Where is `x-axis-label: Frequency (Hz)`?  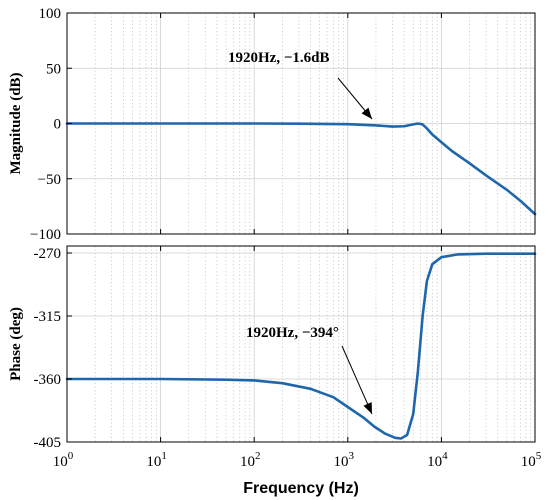 x-axis-label: Frequency (Hz) is located at coordinates (301, 488).